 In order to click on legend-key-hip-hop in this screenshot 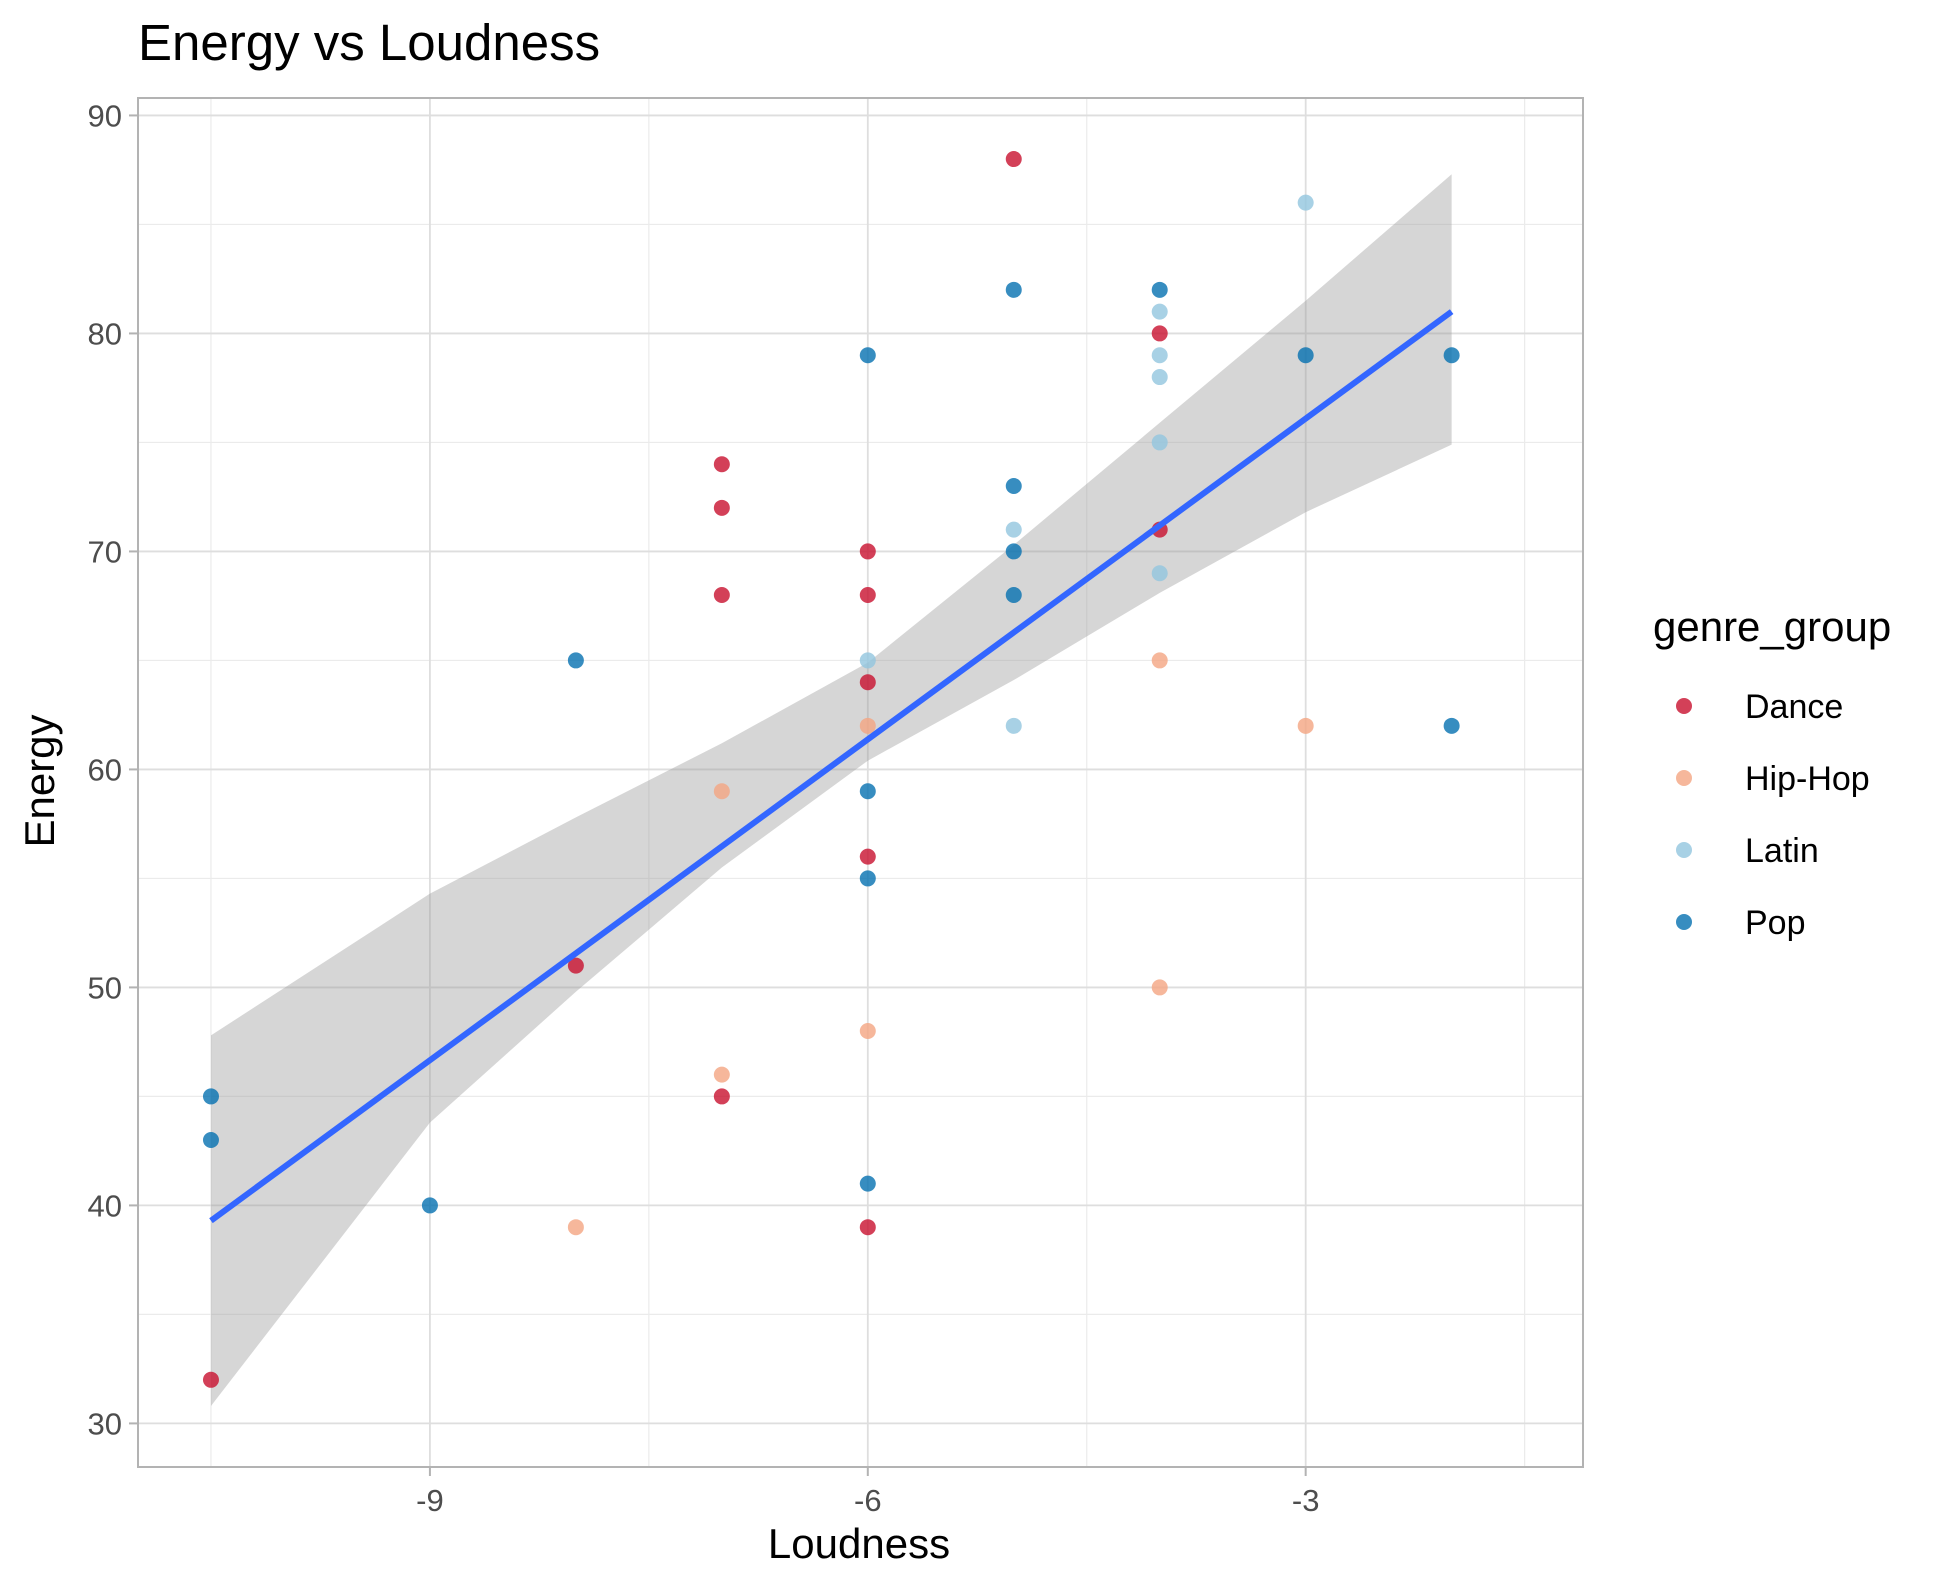, I will do `click(1684, 778)`.